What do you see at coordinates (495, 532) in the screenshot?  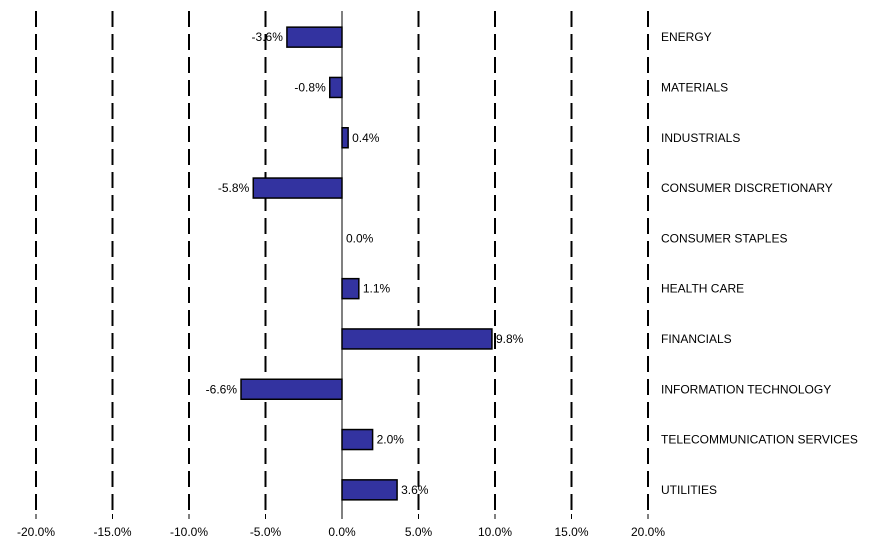 I see `x-tick-label: 10.0%` at bounding box center [495, 532].